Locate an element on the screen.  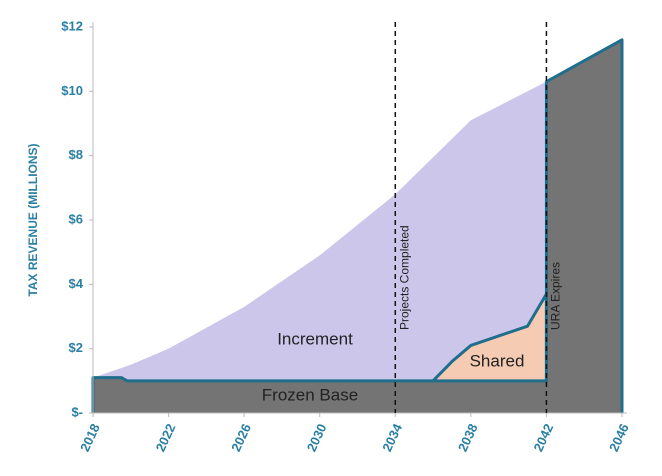
area-label: Shared is located at coordinates (497, 360).